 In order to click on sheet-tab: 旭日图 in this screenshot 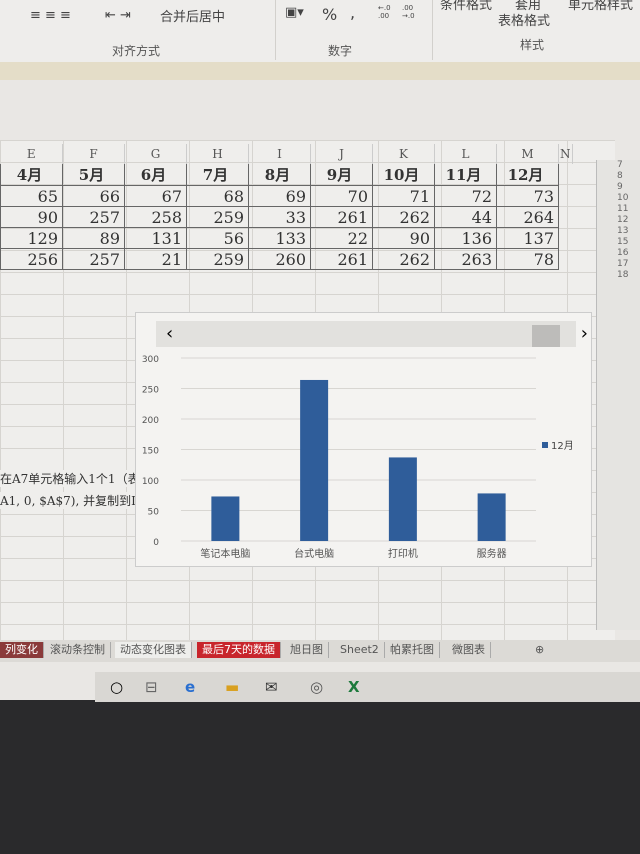, I will do `click(307, 650)`.